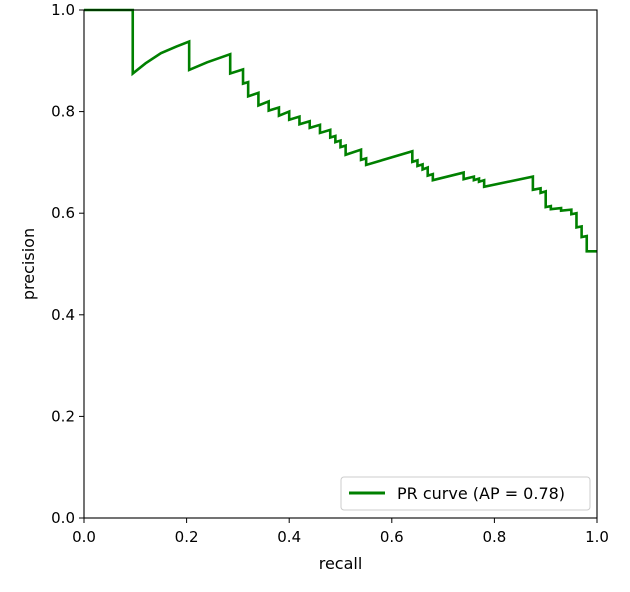 The image size is (630, 592). What do you see at coordinates (63, 315) in the screenshot?
I see `y-tick-label: 0.4` at bounding box center [63, 315].